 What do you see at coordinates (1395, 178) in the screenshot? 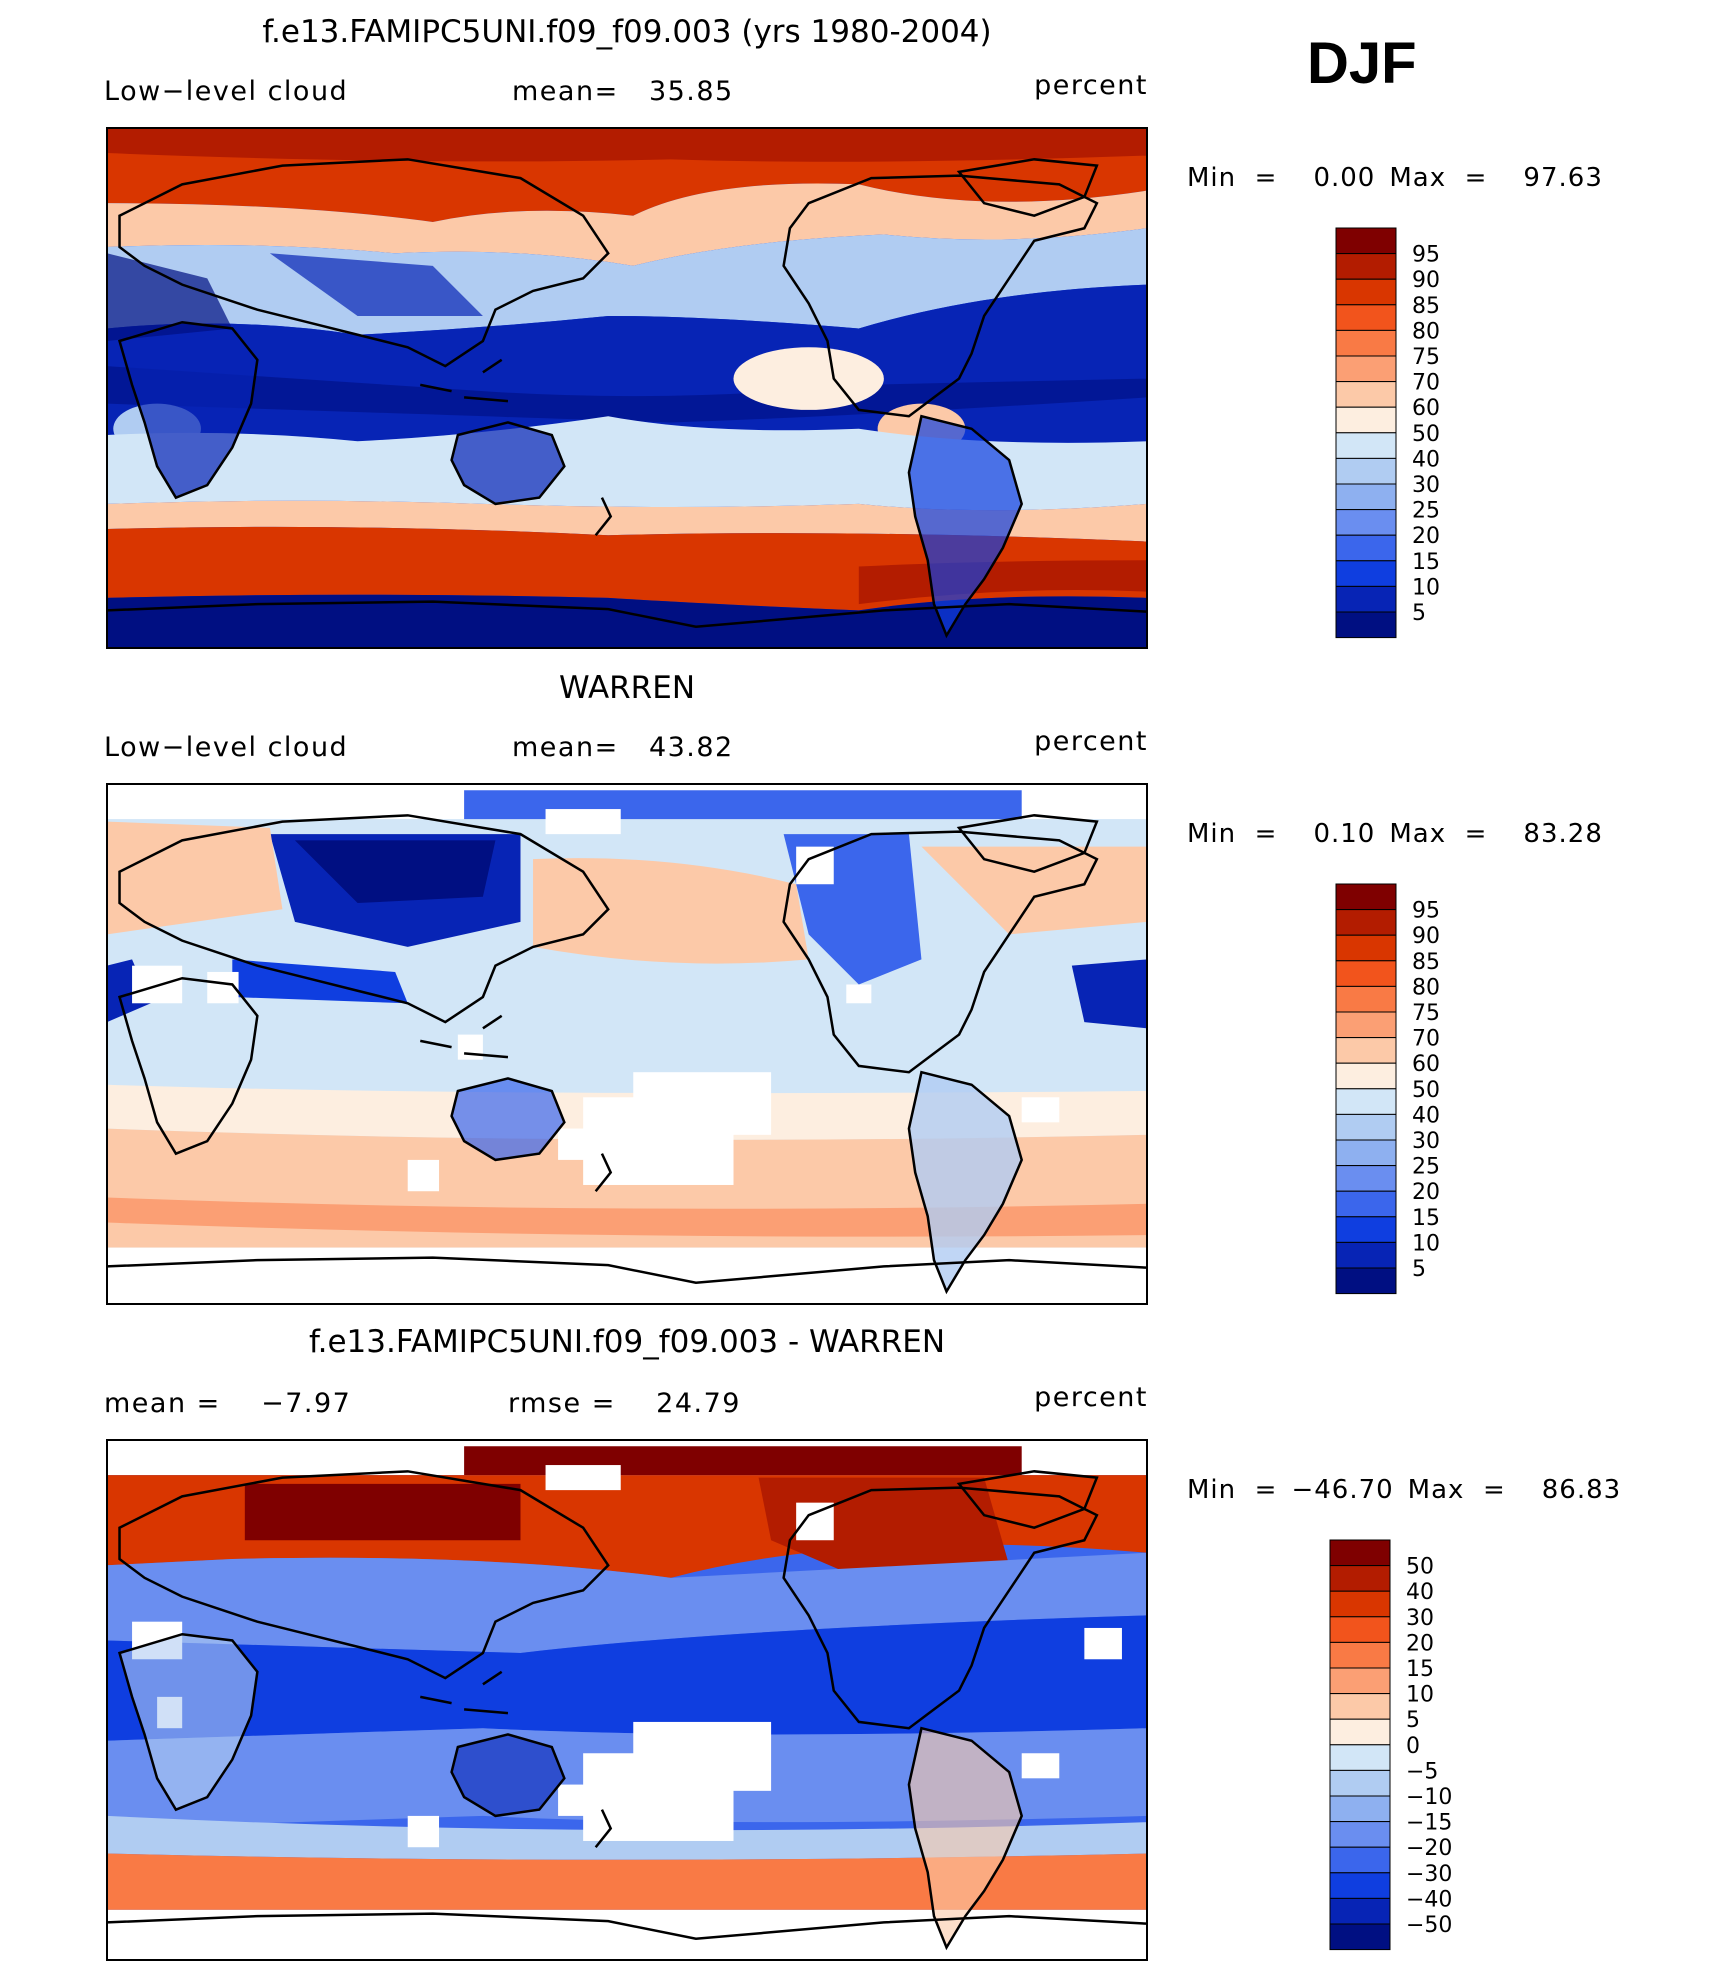
I see `min-max-readout: Min = 0.00 Max = 97.63` at bounding box center [1395, 178].